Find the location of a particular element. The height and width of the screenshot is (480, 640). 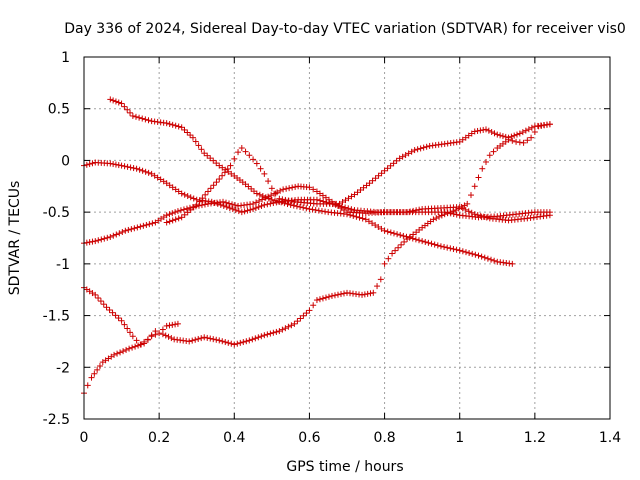

x-tick-label: 1.4 is located at coordinates (610, 438).